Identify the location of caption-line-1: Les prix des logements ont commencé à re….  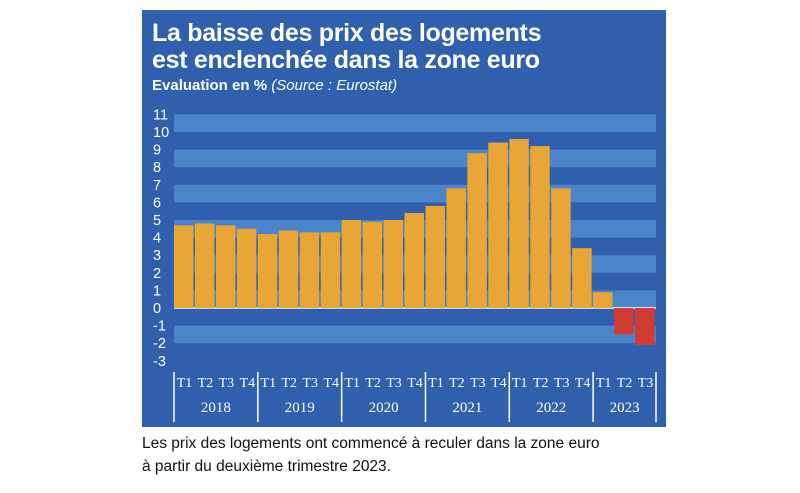
(371, 443).